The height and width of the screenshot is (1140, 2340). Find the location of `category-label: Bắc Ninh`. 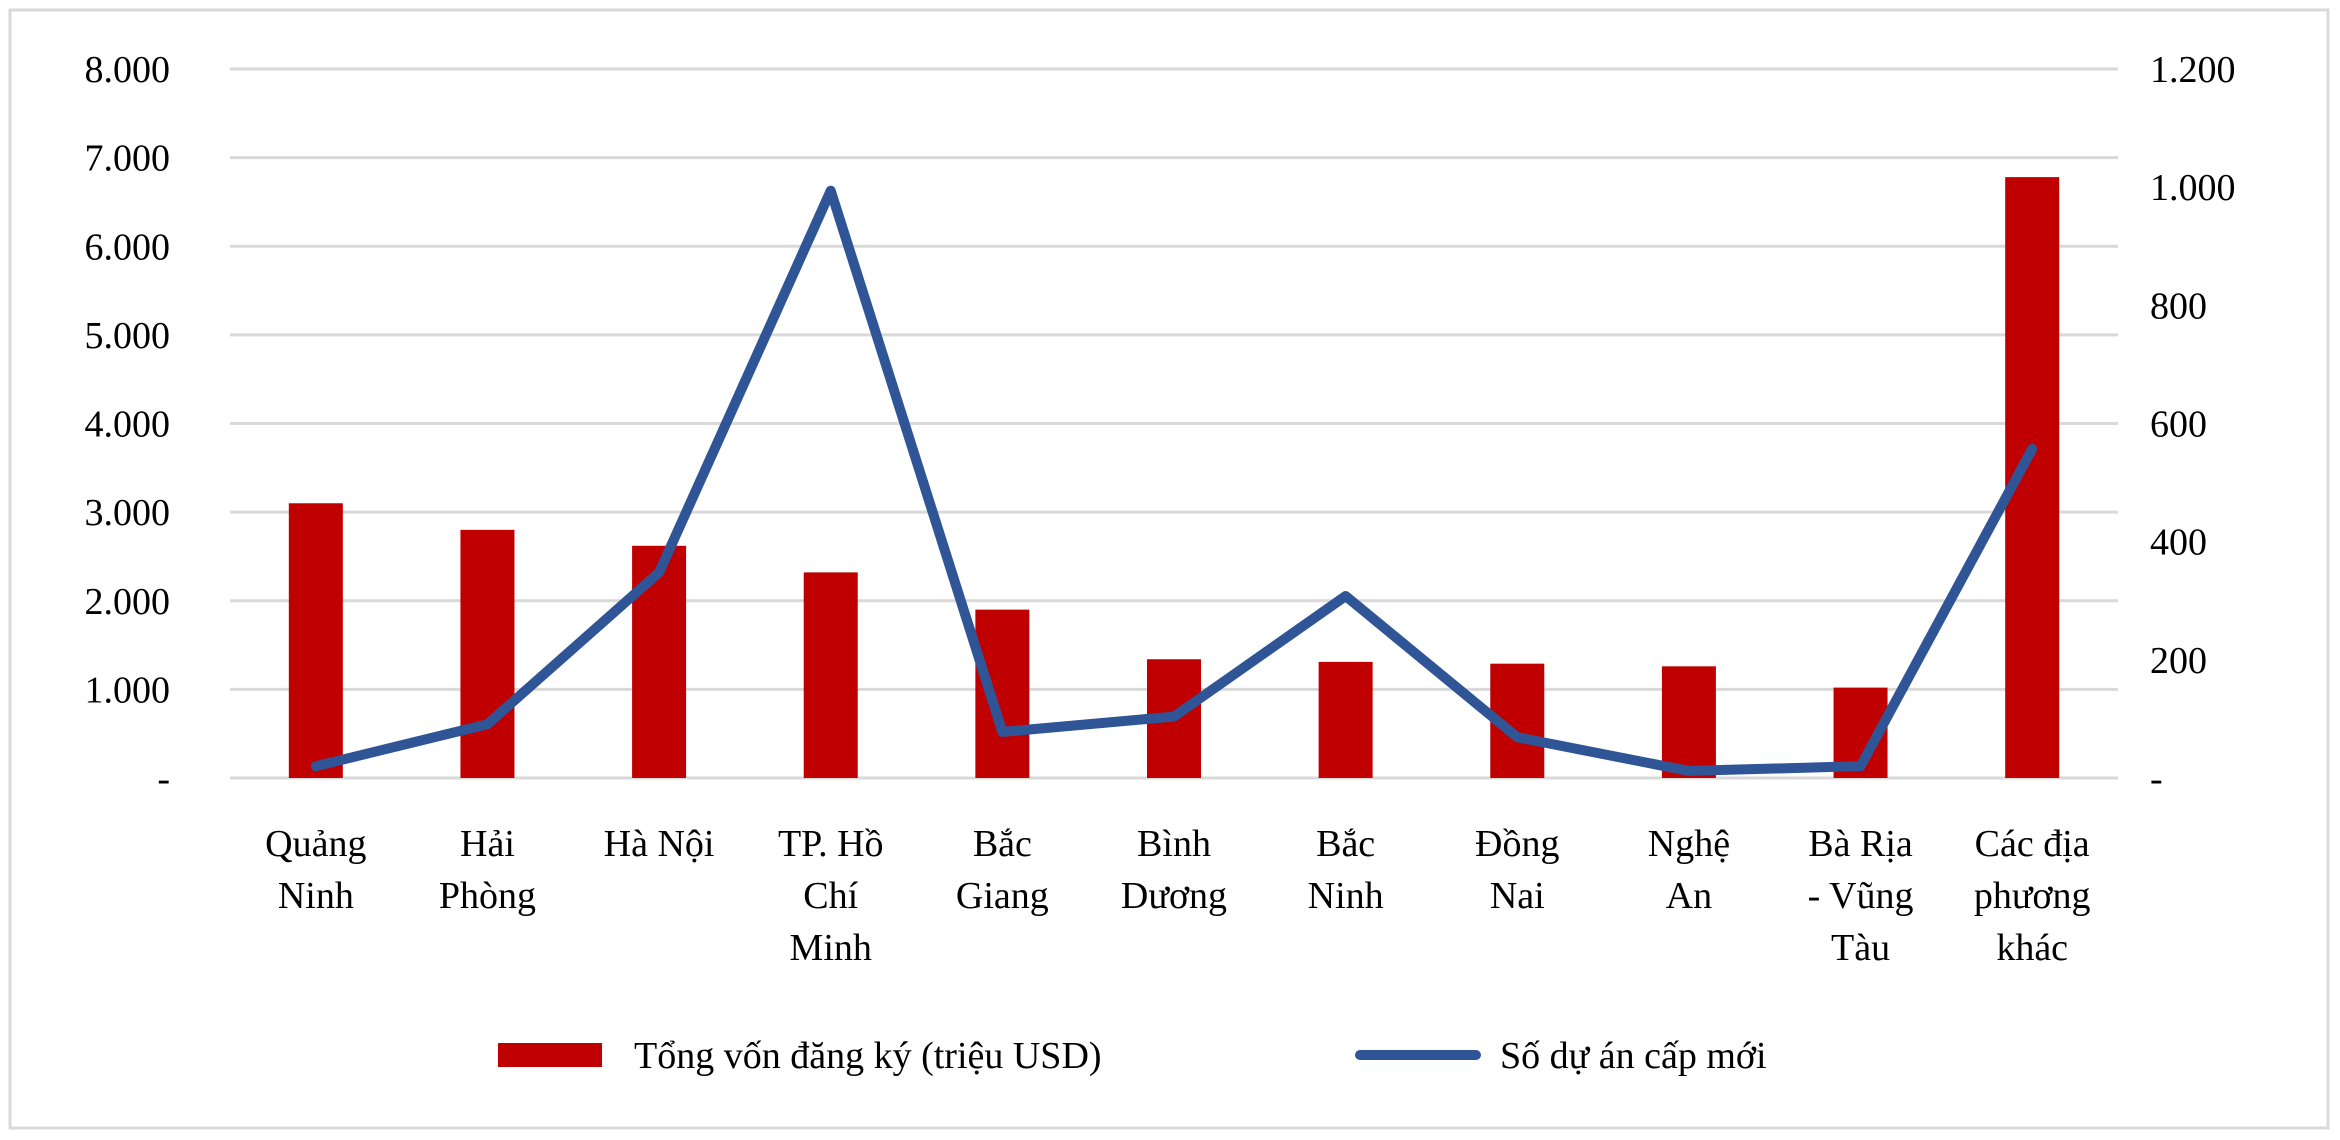

category-label: Bắc Ninh is located at coordinates (1346, 870).